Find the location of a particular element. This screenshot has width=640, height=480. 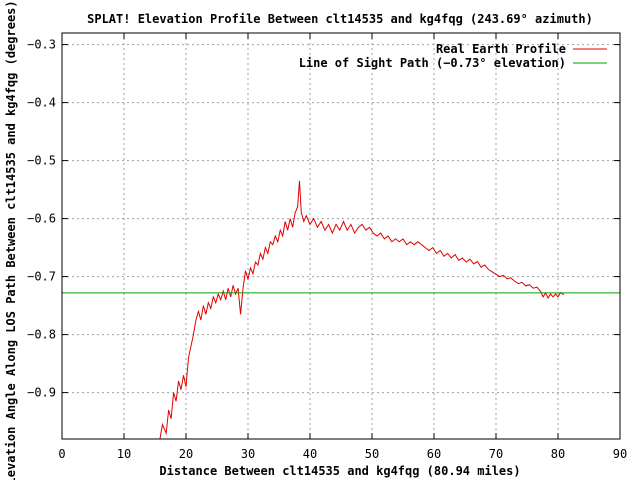

y-tick-label: −0.3 is located at coordinates (41, 45).